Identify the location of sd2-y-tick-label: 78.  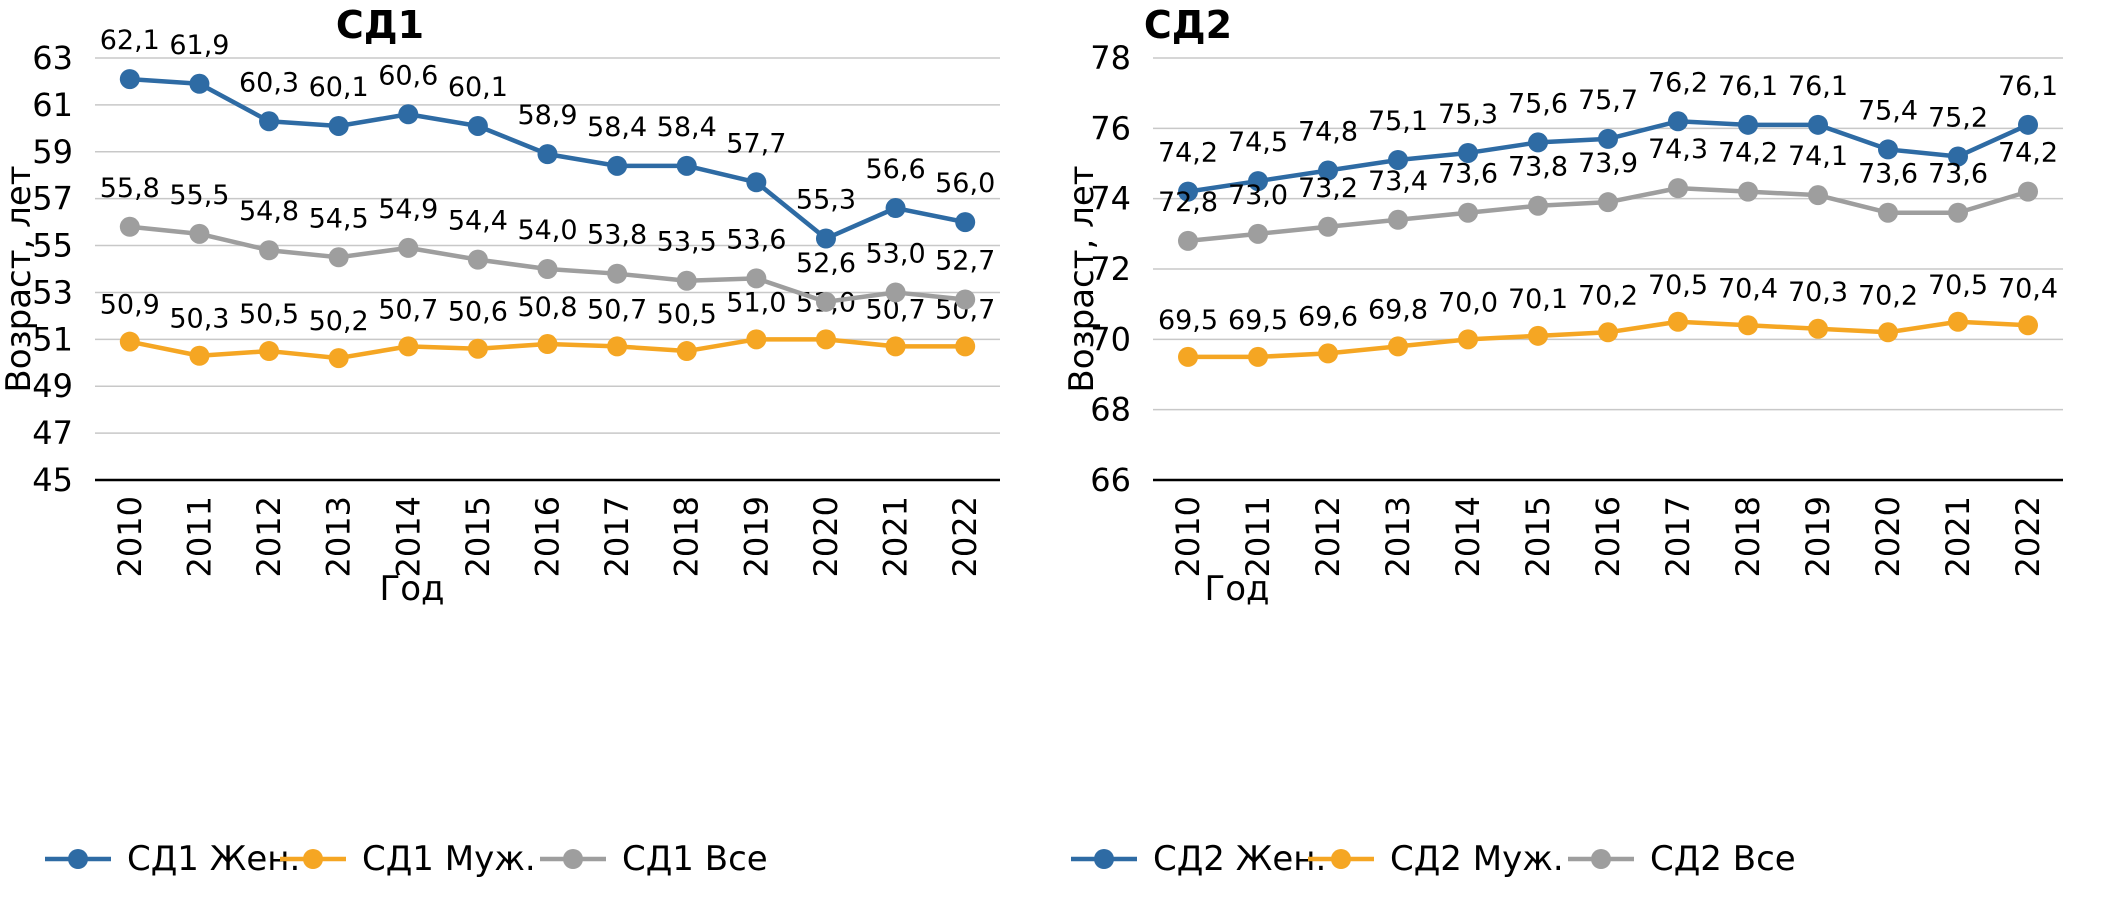
(1110, 58).